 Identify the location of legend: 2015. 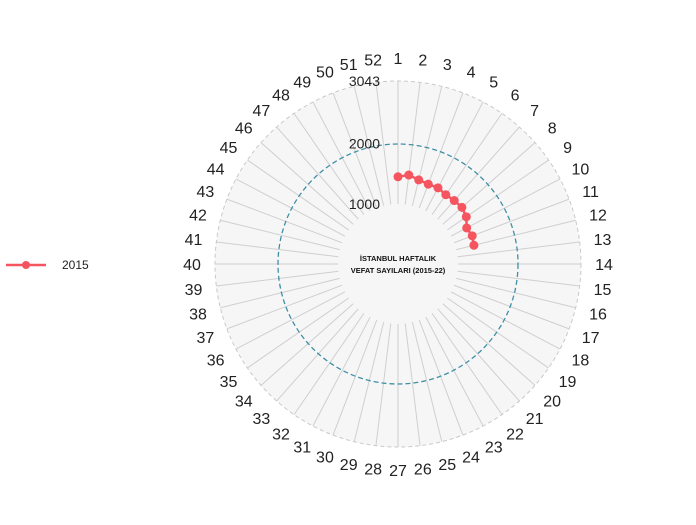
(47, 265).